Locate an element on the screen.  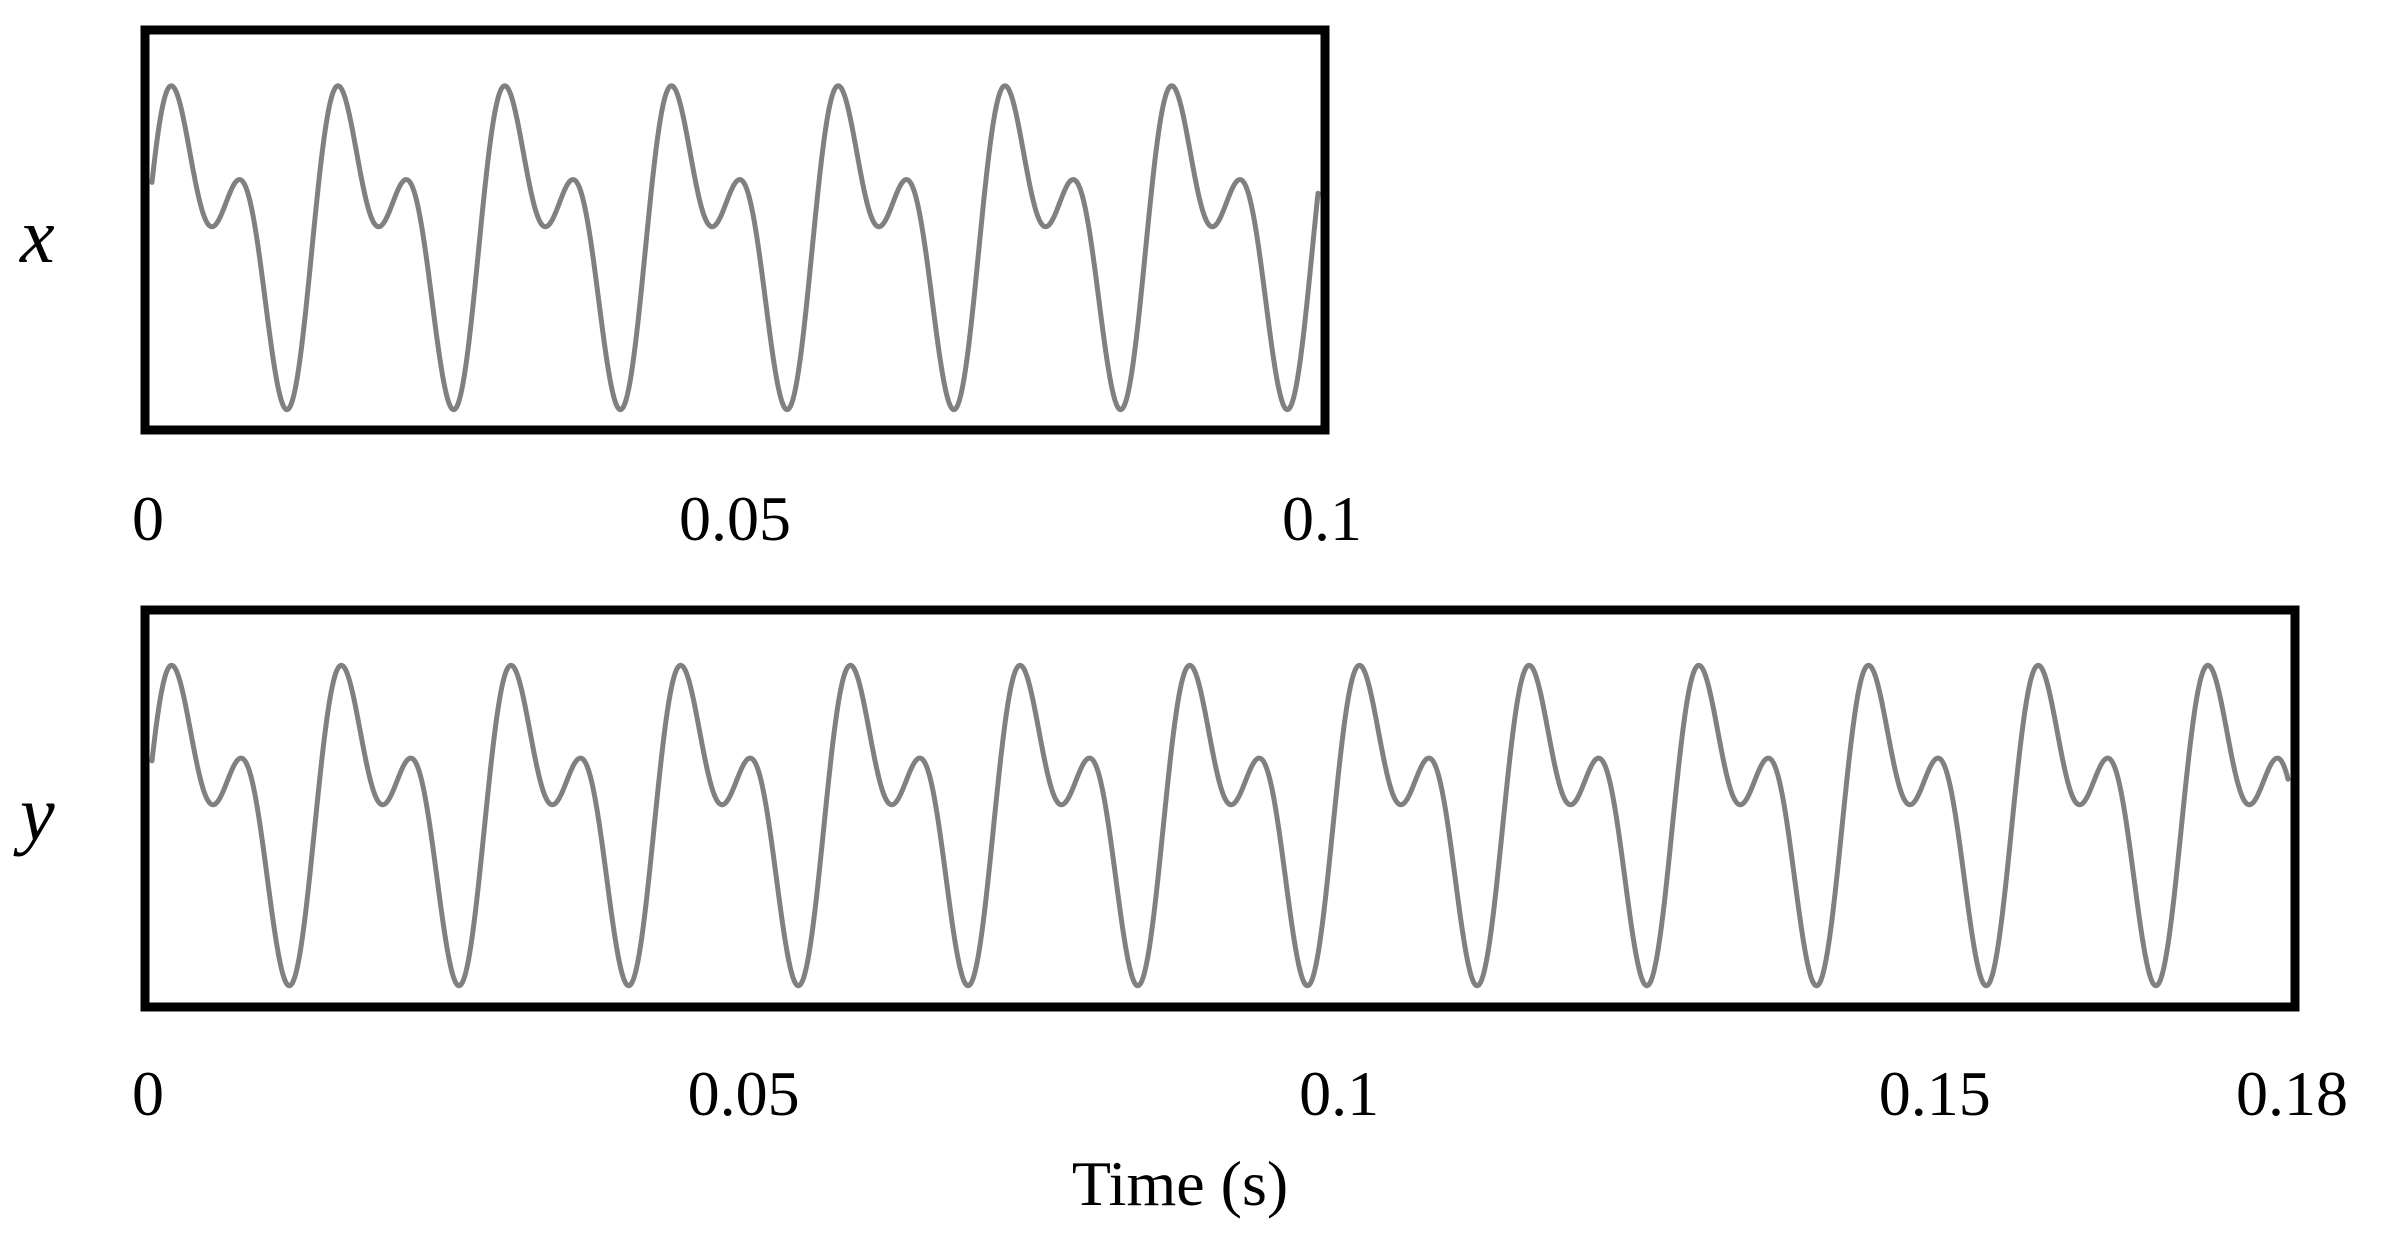
ylabel-x: x is located at coordinates (37, 235).